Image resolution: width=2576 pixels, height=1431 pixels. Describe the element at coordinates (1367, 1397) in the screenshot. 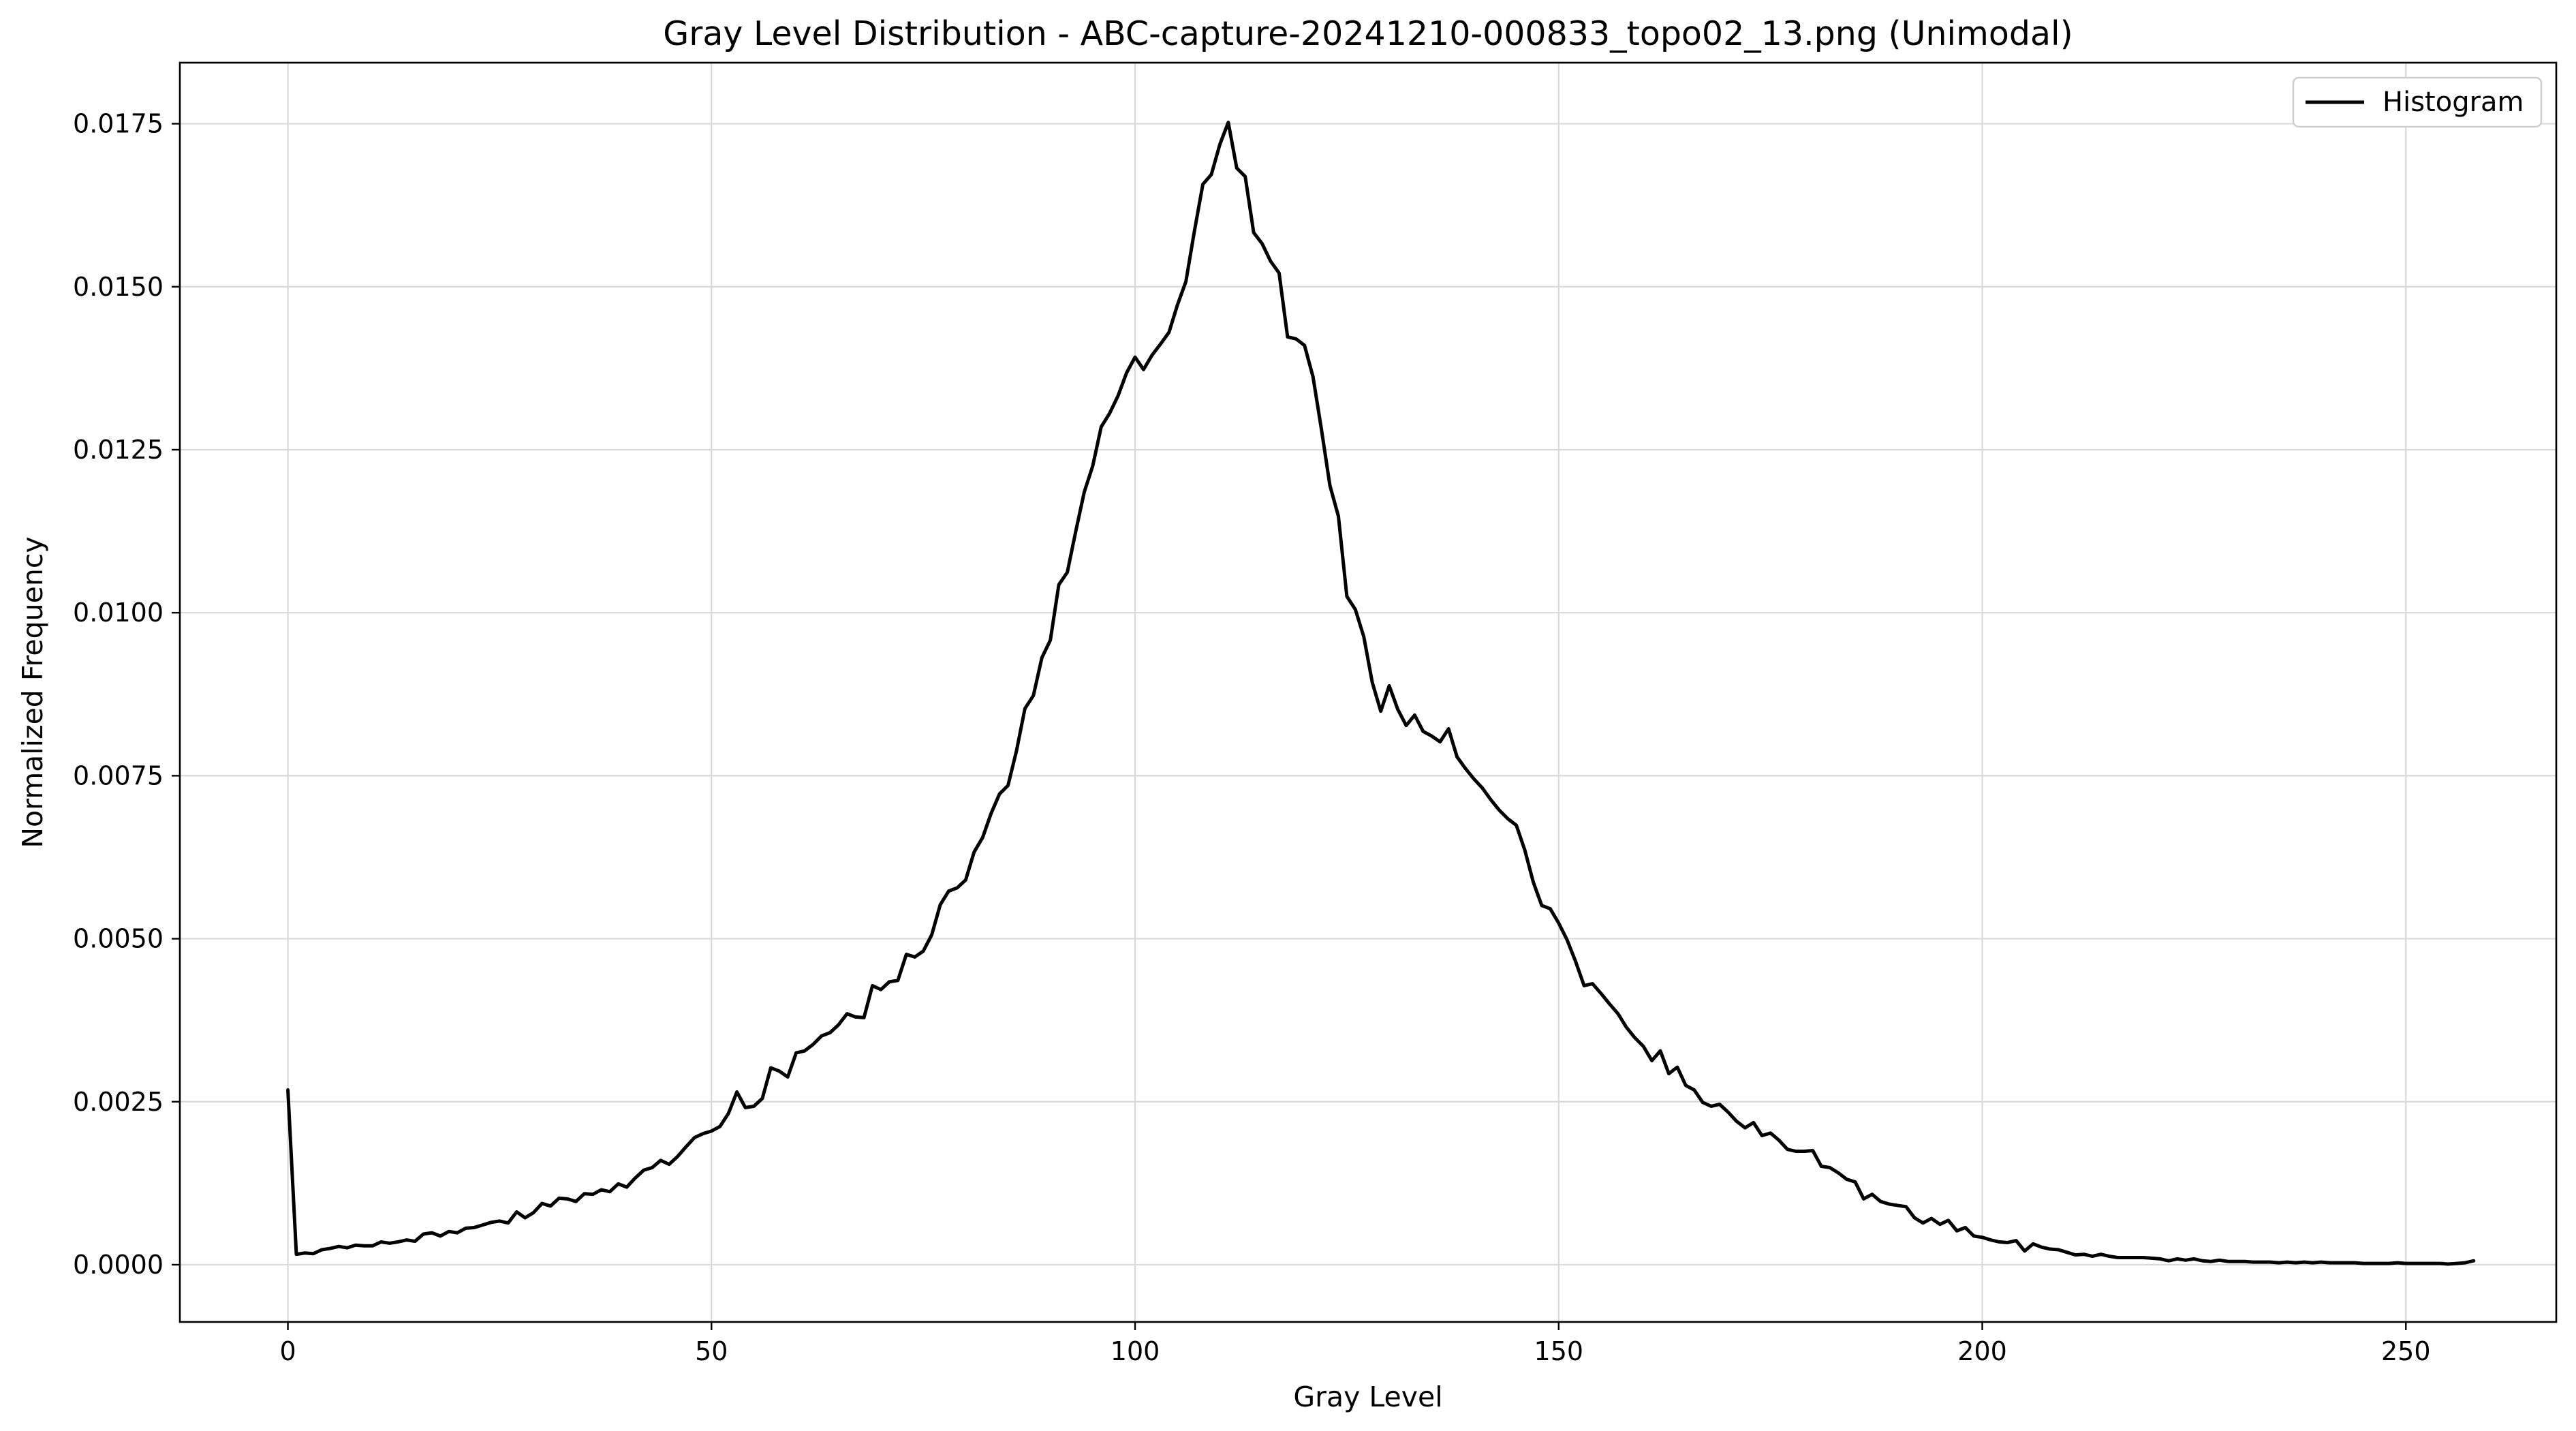

I see `x-axis-label: Gray Level` at that location.